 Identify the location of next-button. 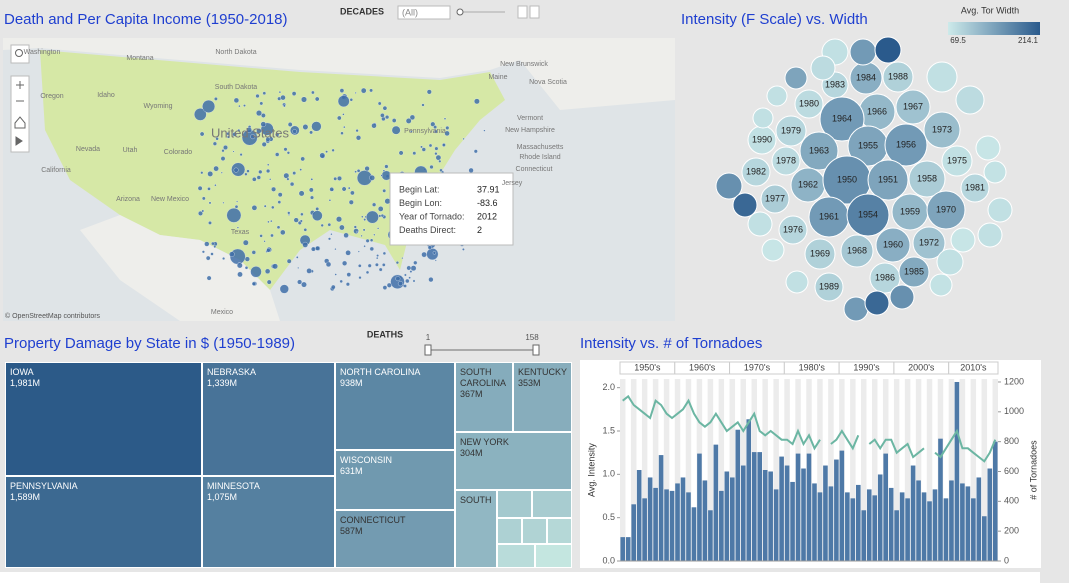
(534, 12).